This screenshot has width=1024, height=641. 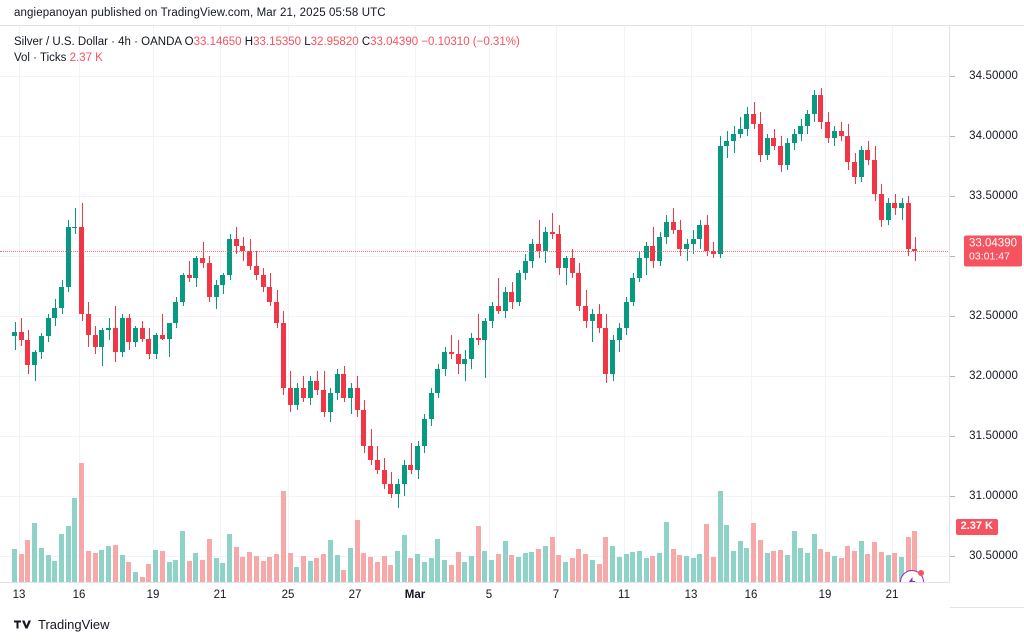 What do you see at coordinates (62, 624) in the screenshot?
I see `tradingview-logo: TradingView` at bounding box center [62, 624].